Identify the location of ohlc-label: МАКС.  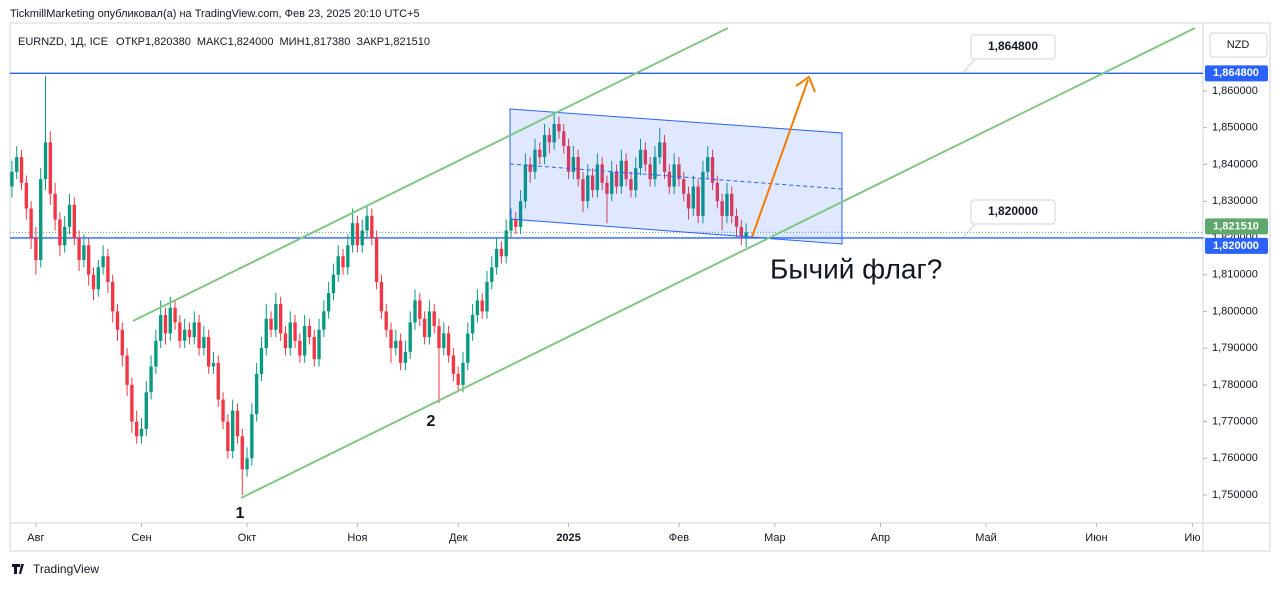
(212, 42).